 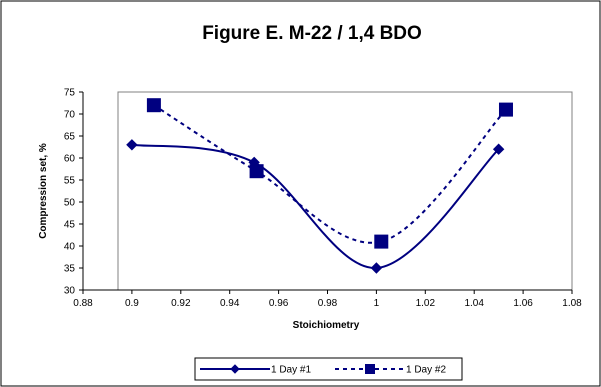 I want to click on x-axis-title: Stoichiometry, so click(x=326, y=325).